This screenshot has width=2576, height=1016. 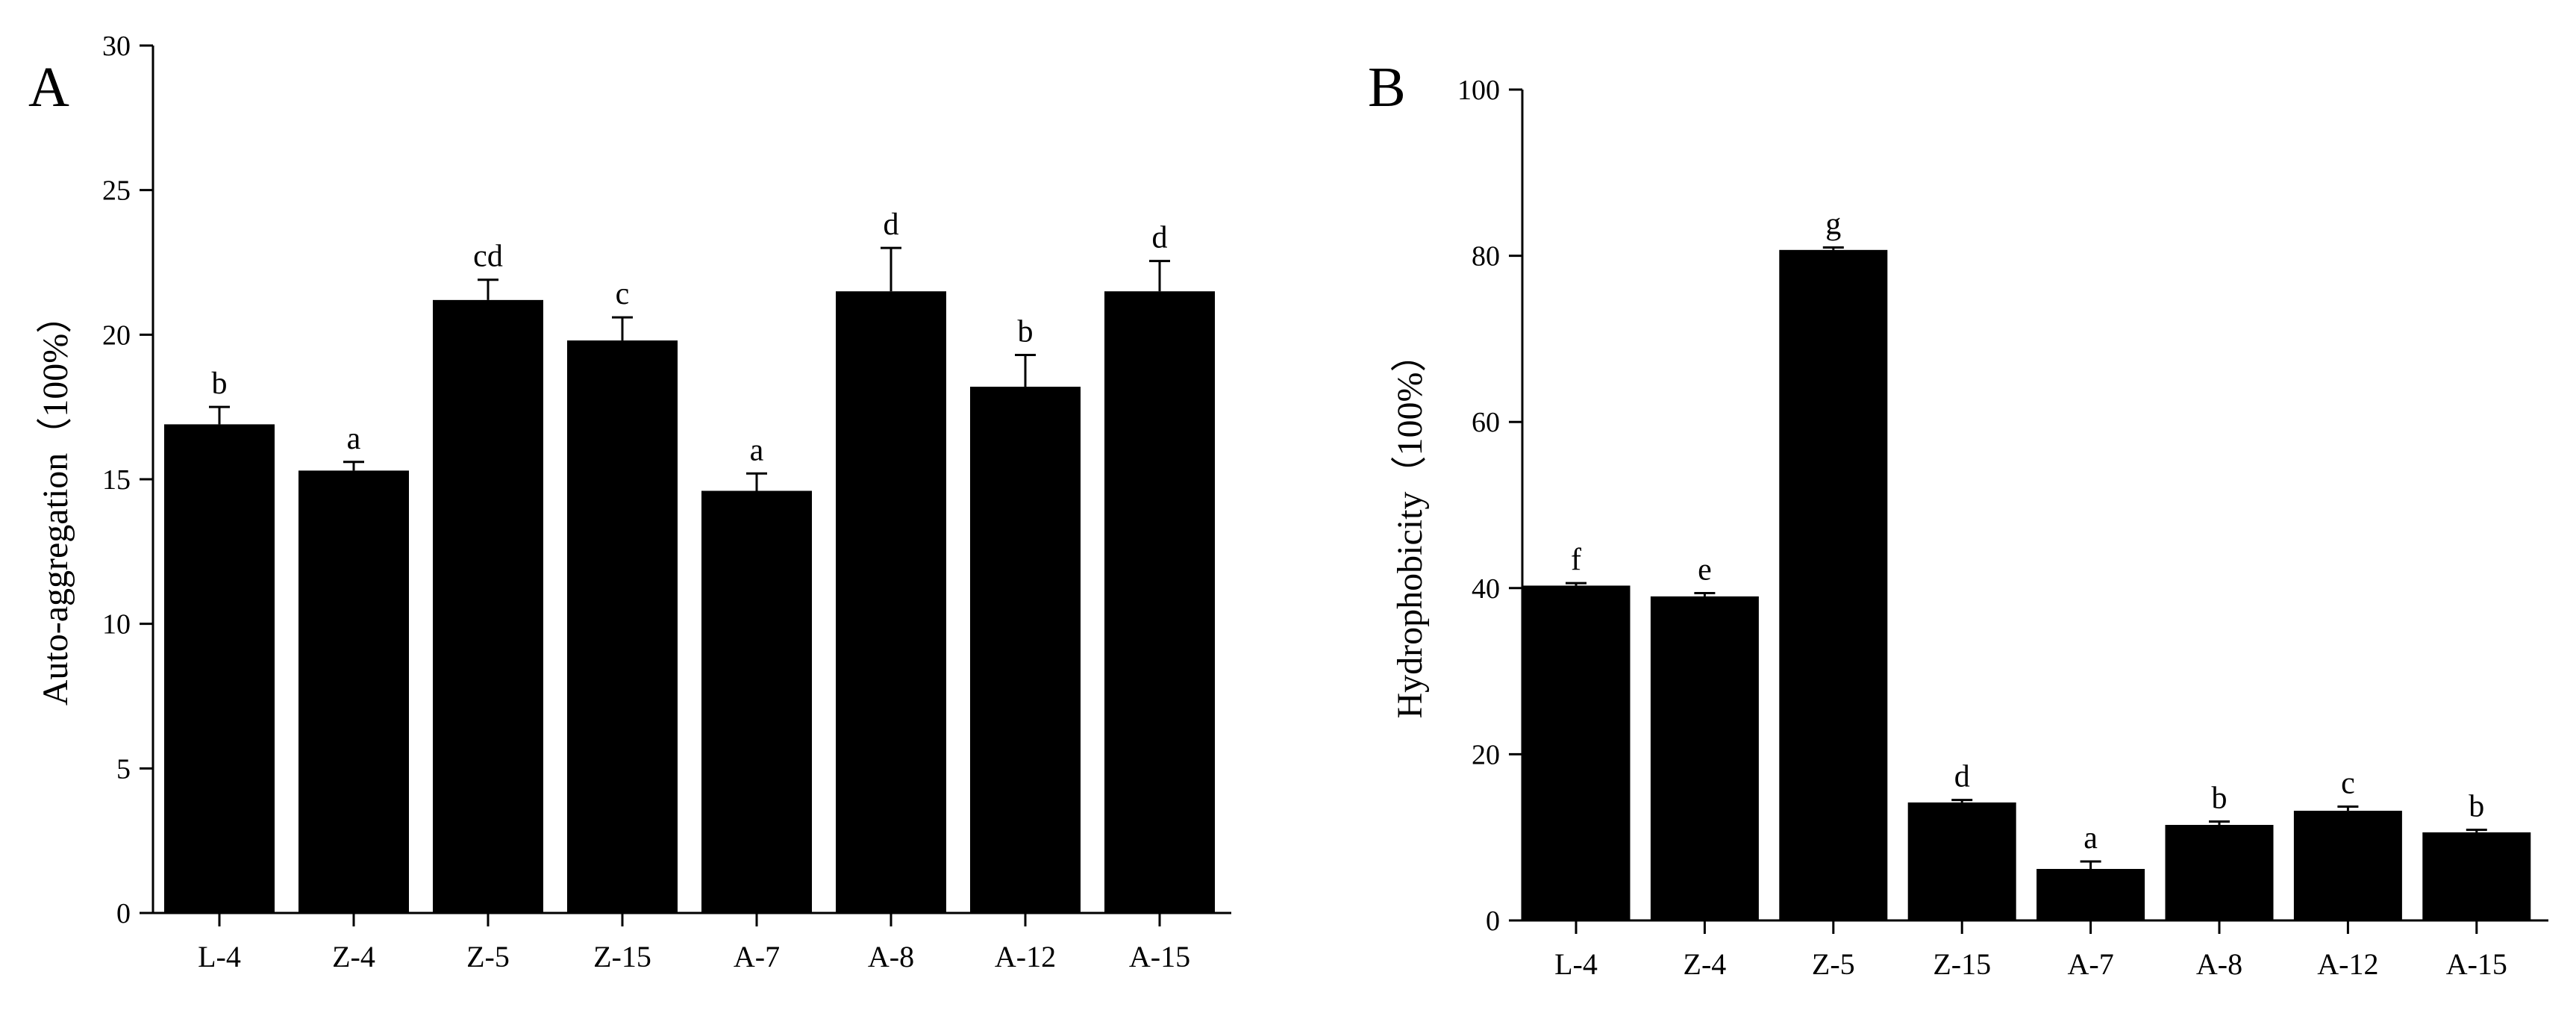 I want to click on y-tick-label: 60, so click(x=1486, y=422).